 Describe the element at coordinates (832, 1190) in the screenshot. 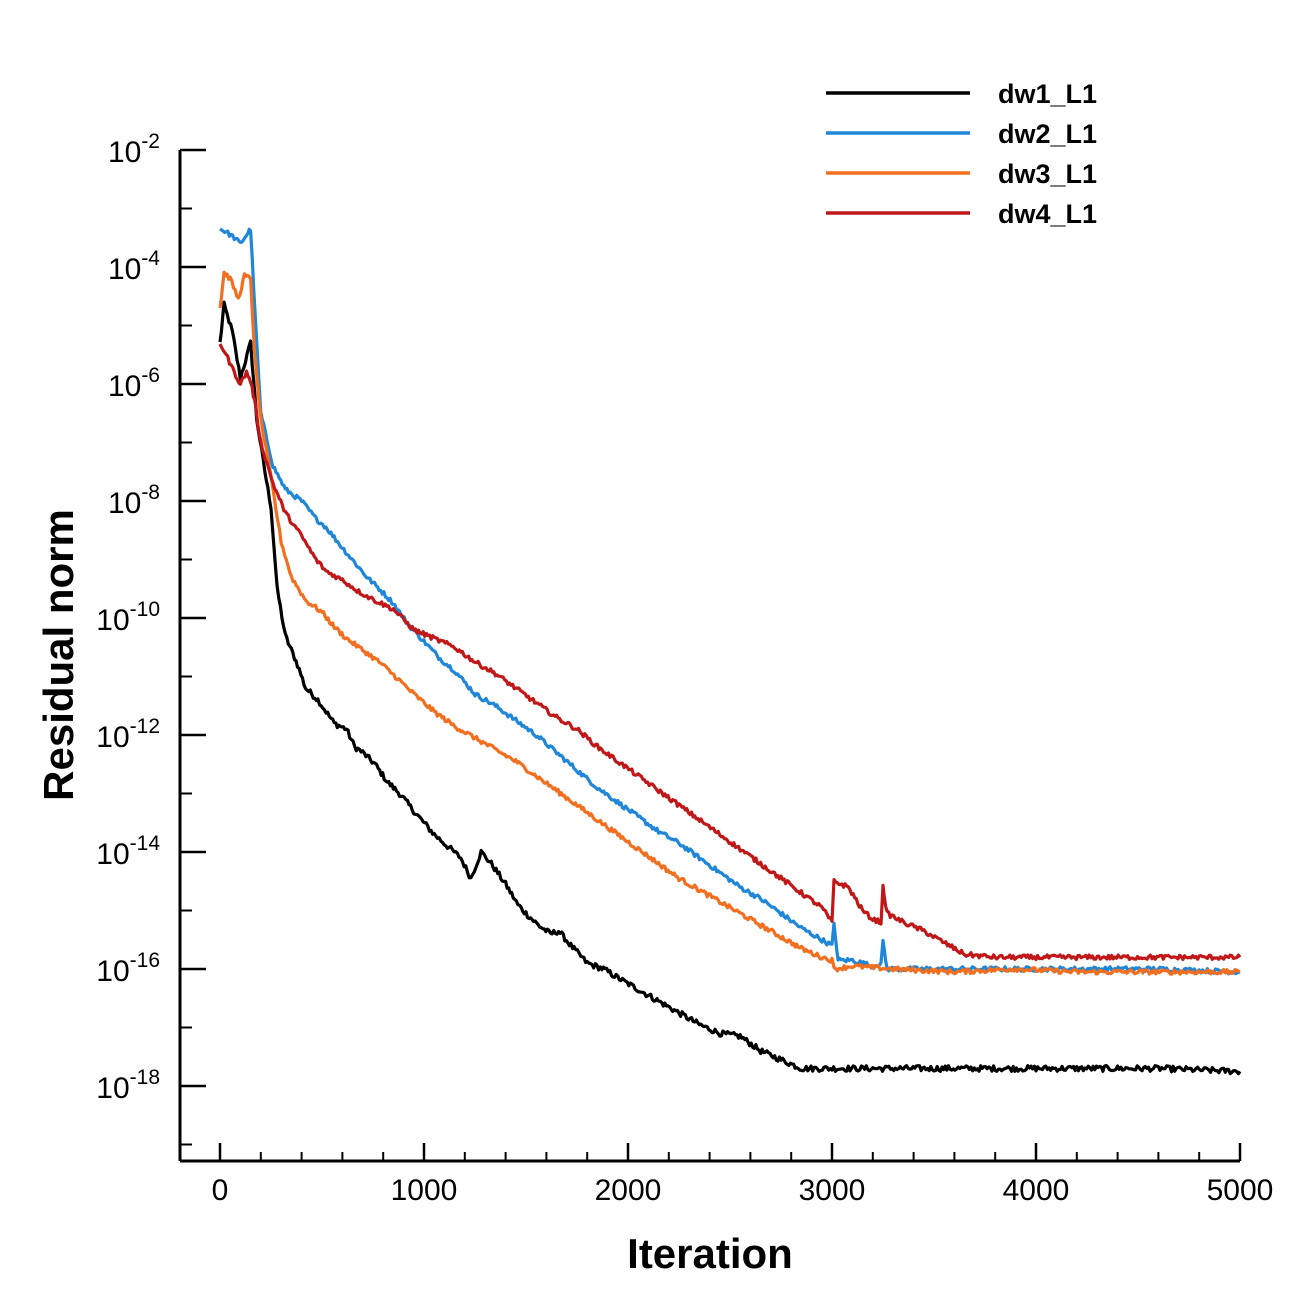

I see `x-tick-label: 3000` at that location.